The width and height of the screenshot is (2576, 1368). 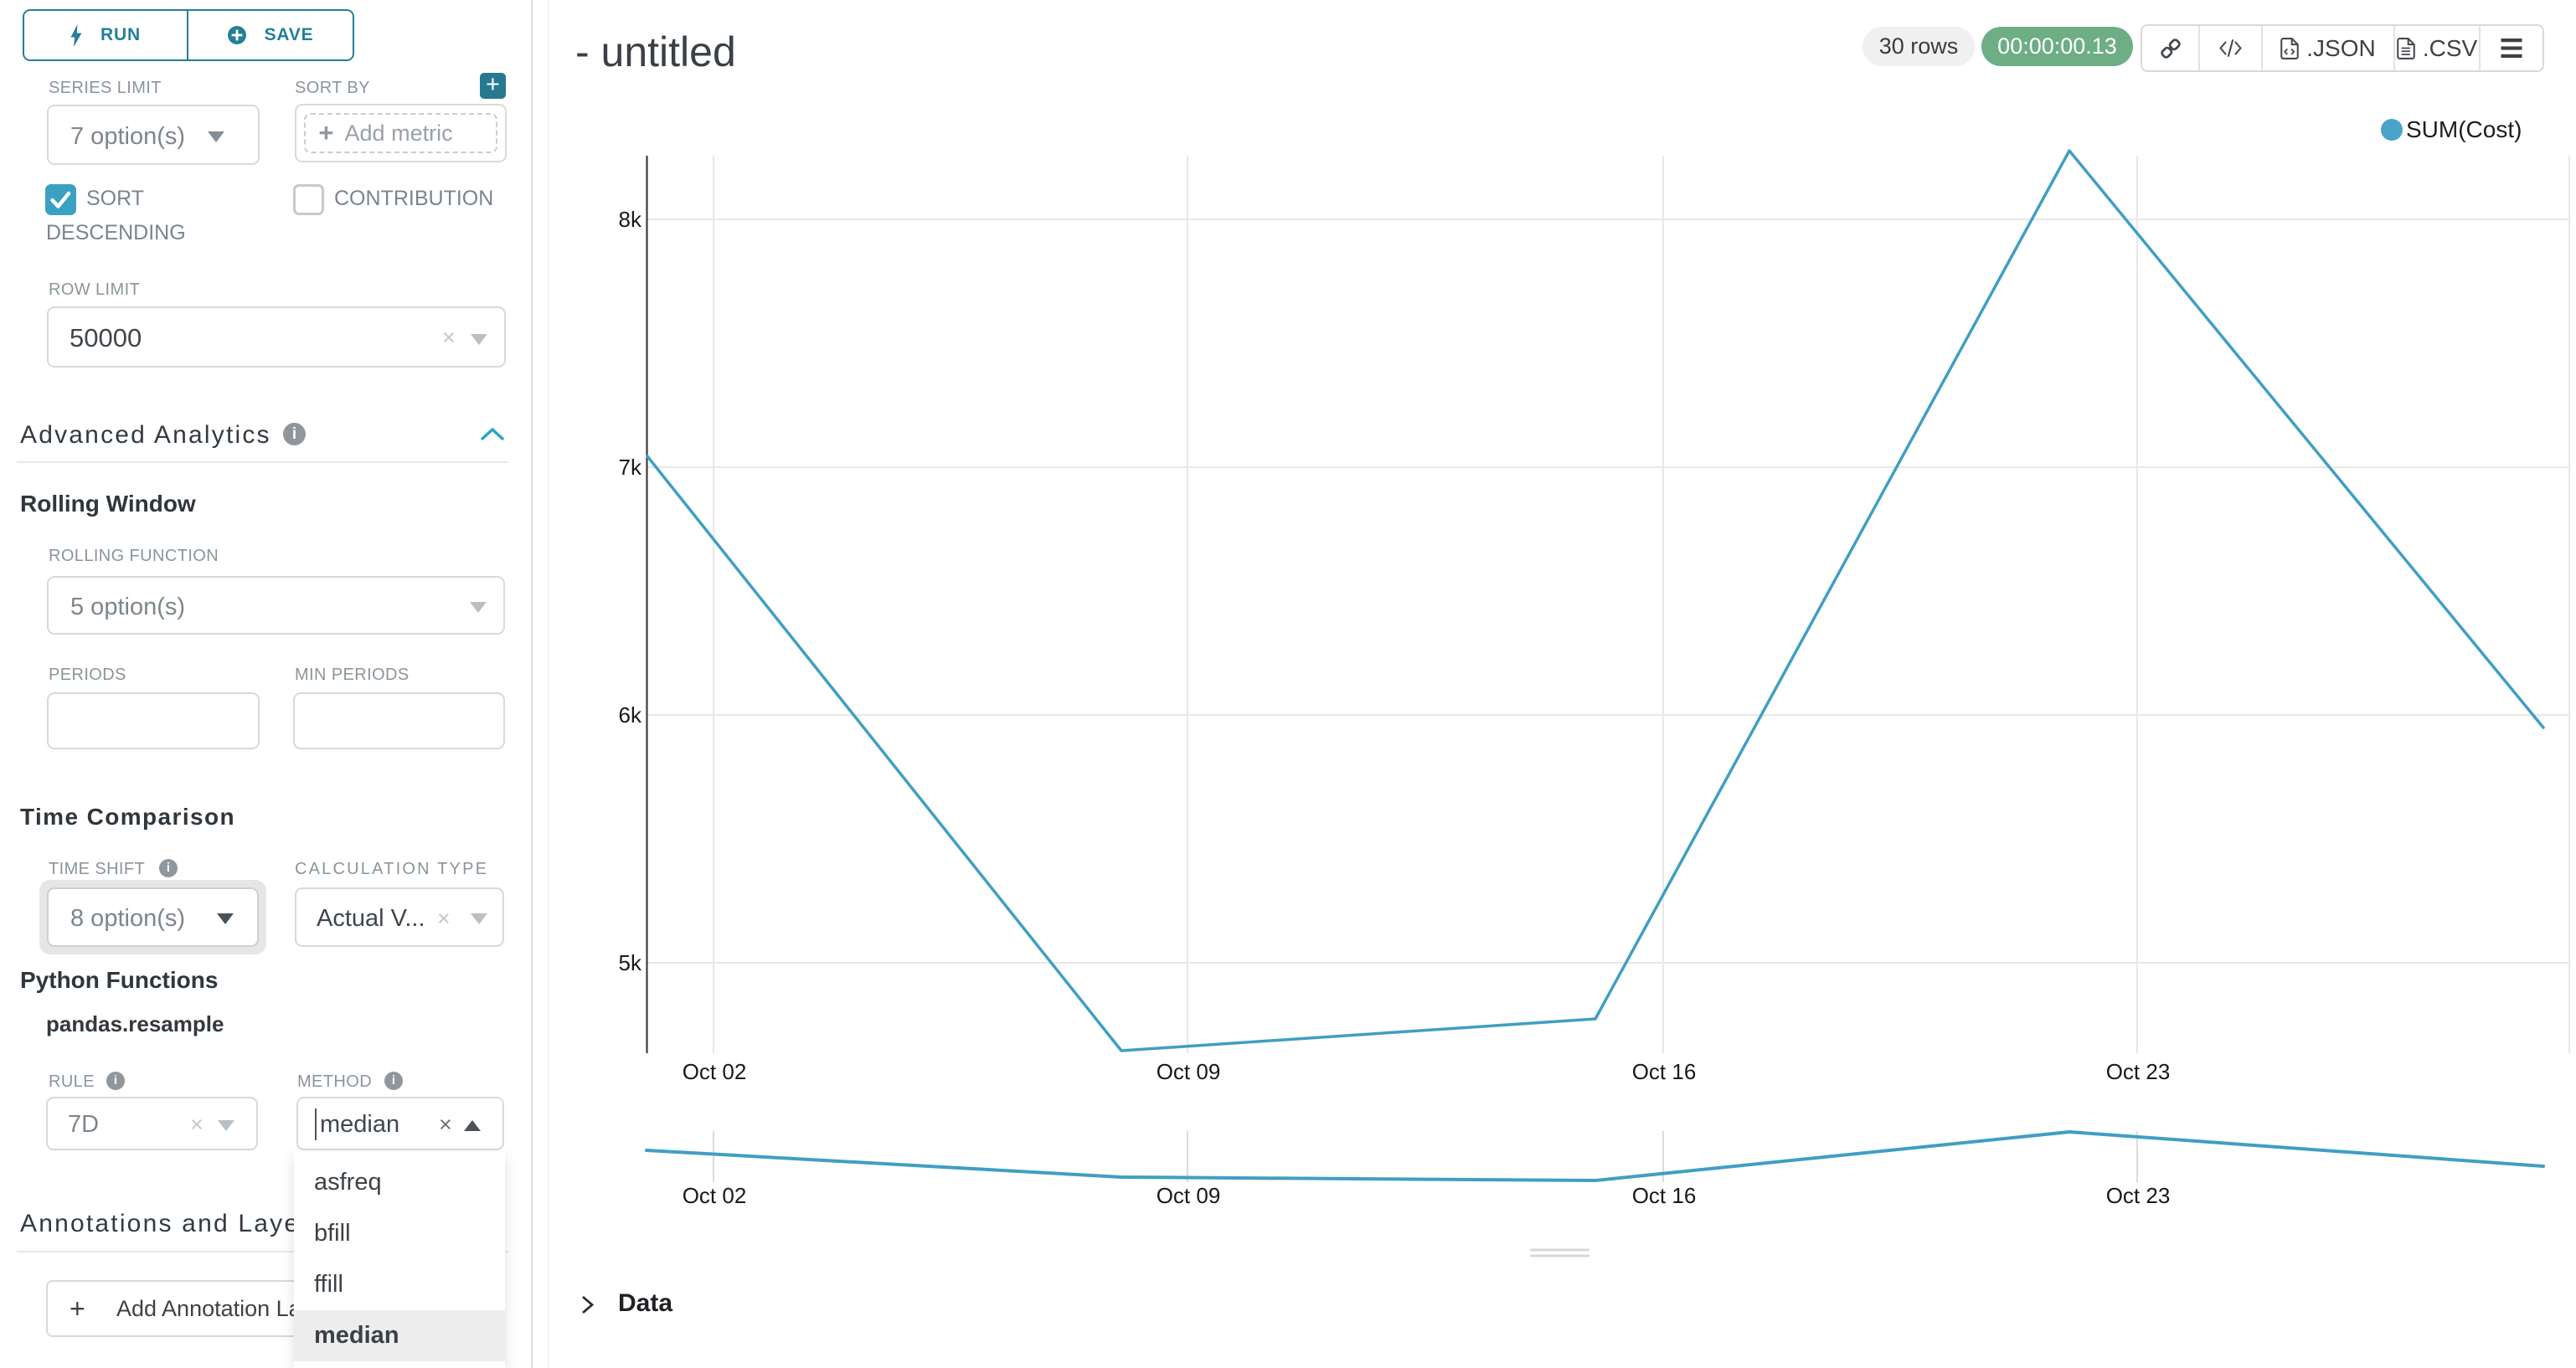 I want to click on svg-text: 6k, so click(x=630, y=715).